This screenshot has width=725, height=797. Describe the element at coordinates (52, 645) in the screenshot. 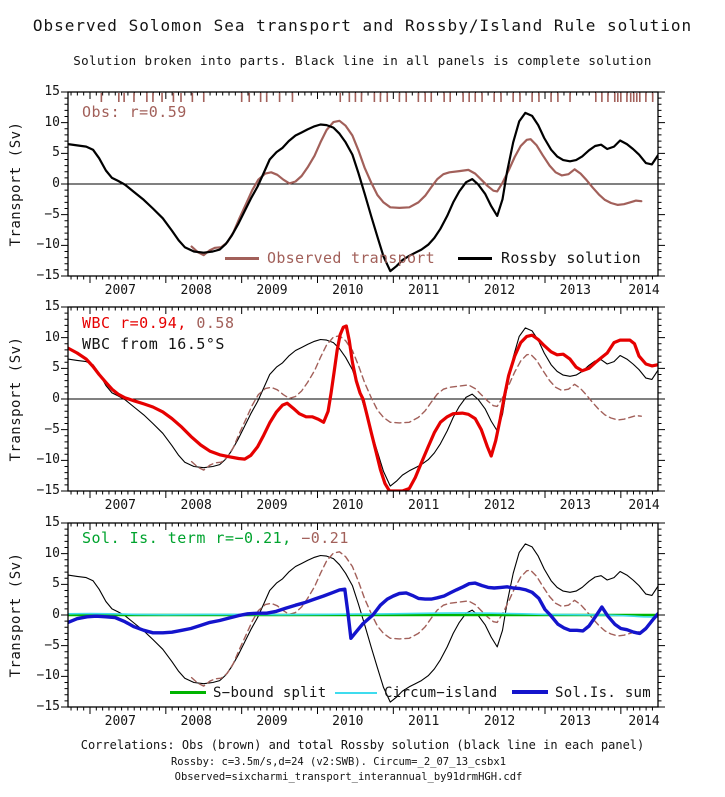

I see `panel3-ytick-−5: −5` at that location.